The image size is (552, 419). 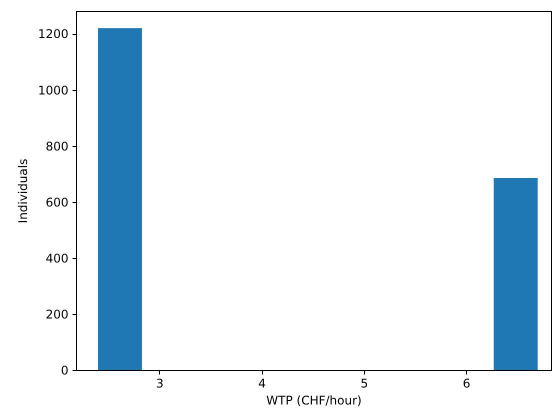 What do you see at coordinates (364, 383) in the screenshot?
I see `x-tick-label: 5` at bounding box center [364, 383].